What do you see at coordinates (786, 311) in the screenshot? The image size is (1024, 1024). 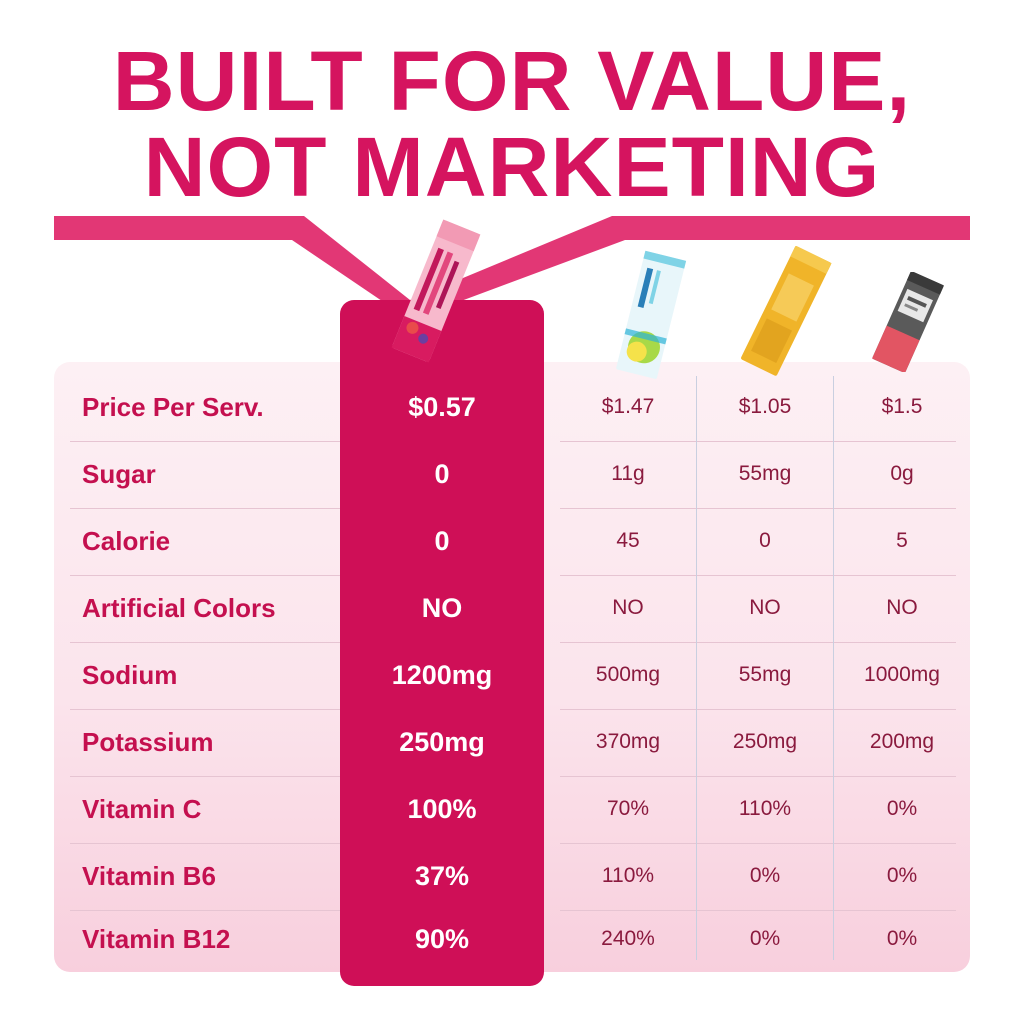 I see `competitor-2-packet` at bounding box center [786, 311].